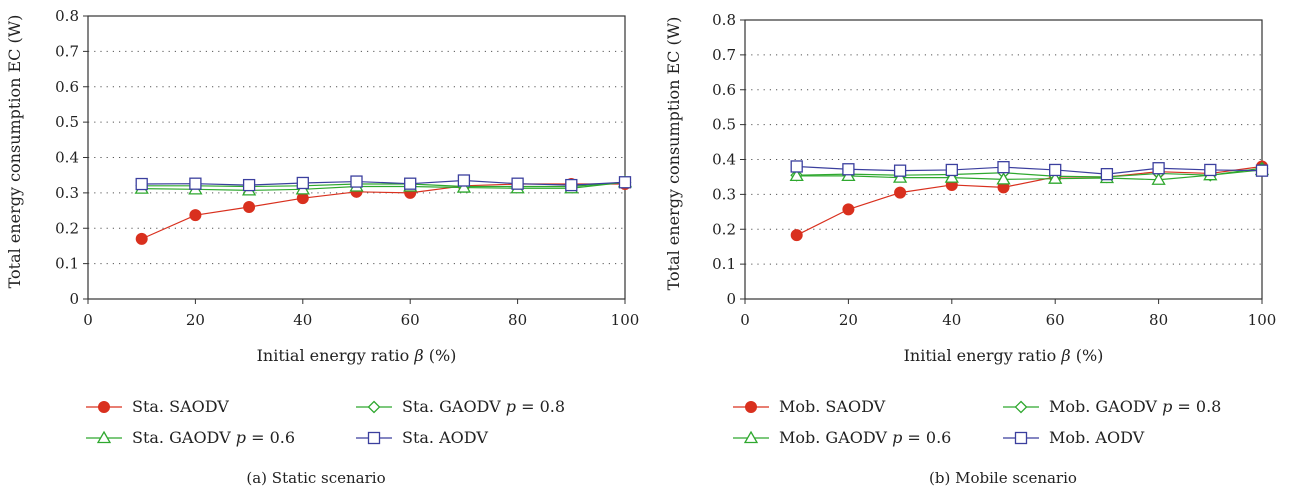  Describe the element at coordinates (1135, 406) in the screenshot. I see `legend-label: Mob. GAODV p = 0.8` at that location.